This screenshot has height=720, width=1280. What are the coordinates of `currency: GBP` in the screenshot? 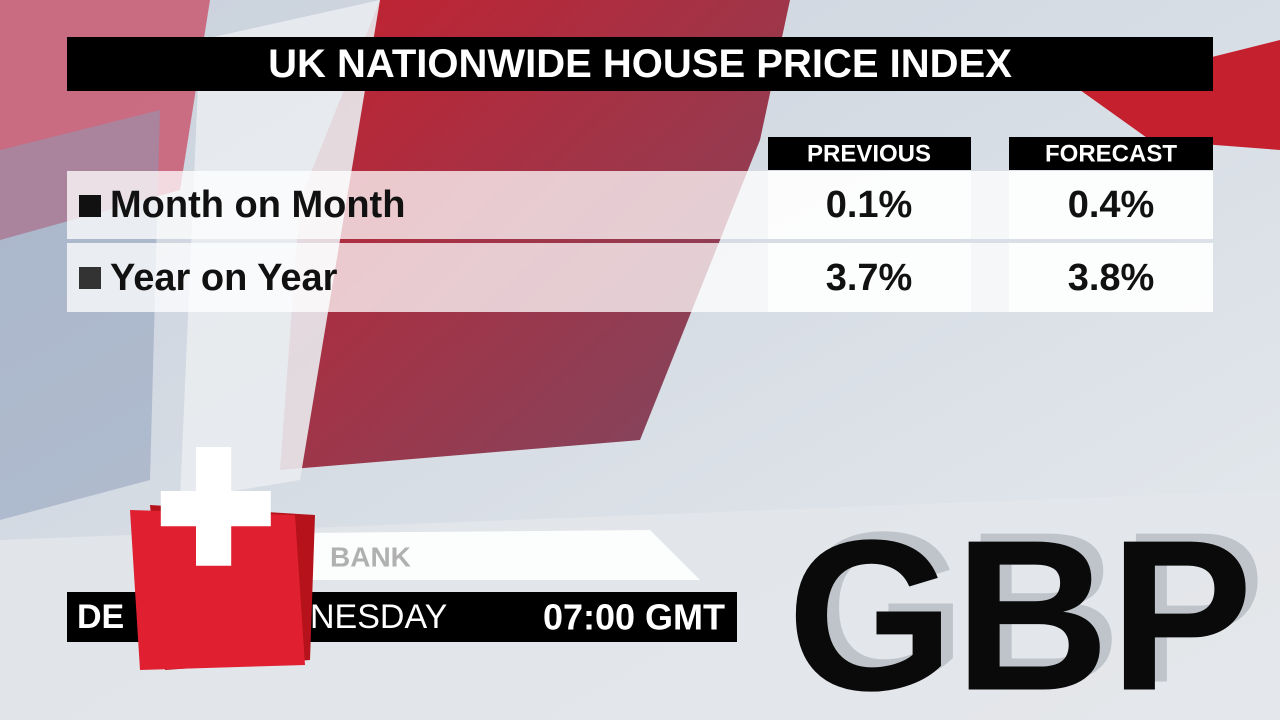 It's located at (1020, 607).